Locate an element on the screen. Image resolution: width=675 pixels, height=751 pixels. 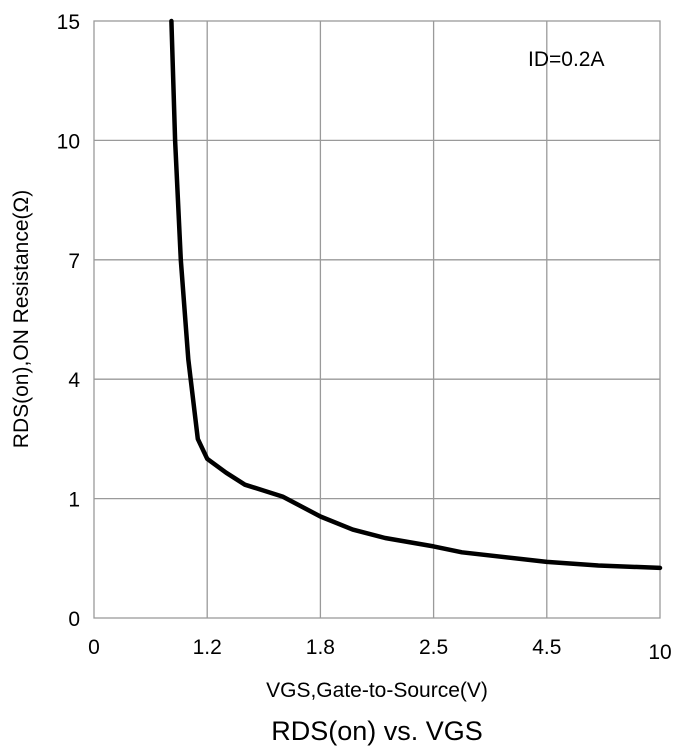
y-tick-label: 0 is located at coordinates (74, 619).